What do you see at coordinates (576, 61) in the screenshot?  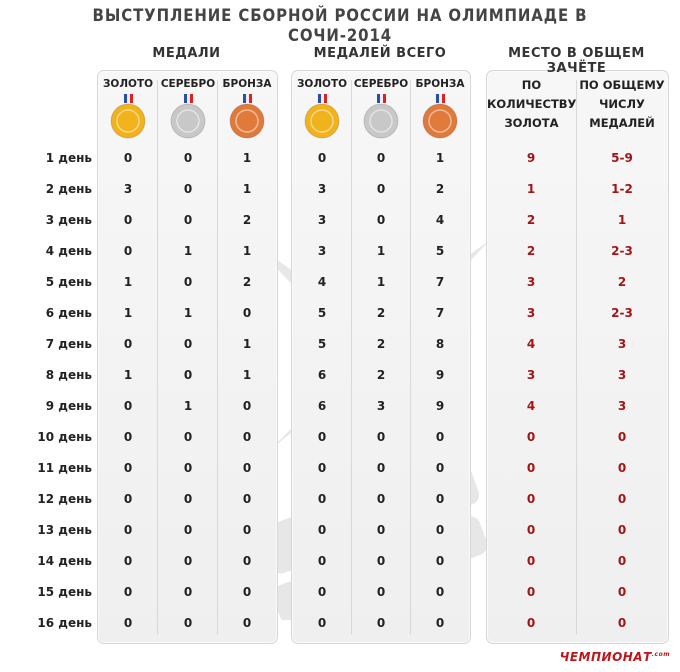 I see `group-header-places: МЕСТО В ОБЩЕМ ЗАЧЁТЕ` at bounding box center [576, 61].